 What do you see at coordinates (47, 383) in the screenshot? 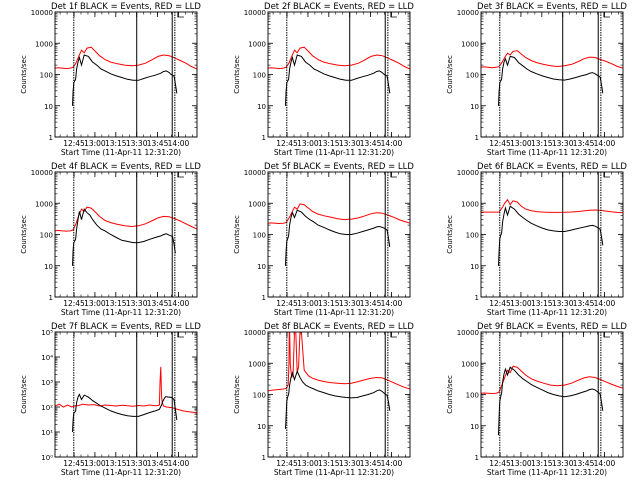
I see `y-tick-label: 10³` at bounding box center [47, 383].